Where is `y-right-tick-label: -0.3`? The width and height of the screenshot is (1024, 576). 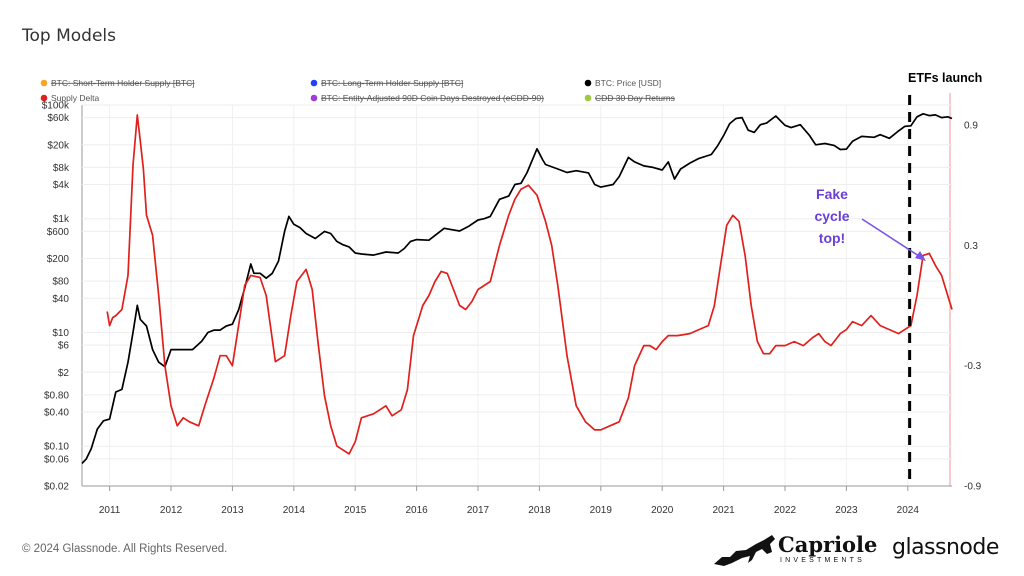 y-right-tick-label: -0.3 is located at coordinates (973, 366).